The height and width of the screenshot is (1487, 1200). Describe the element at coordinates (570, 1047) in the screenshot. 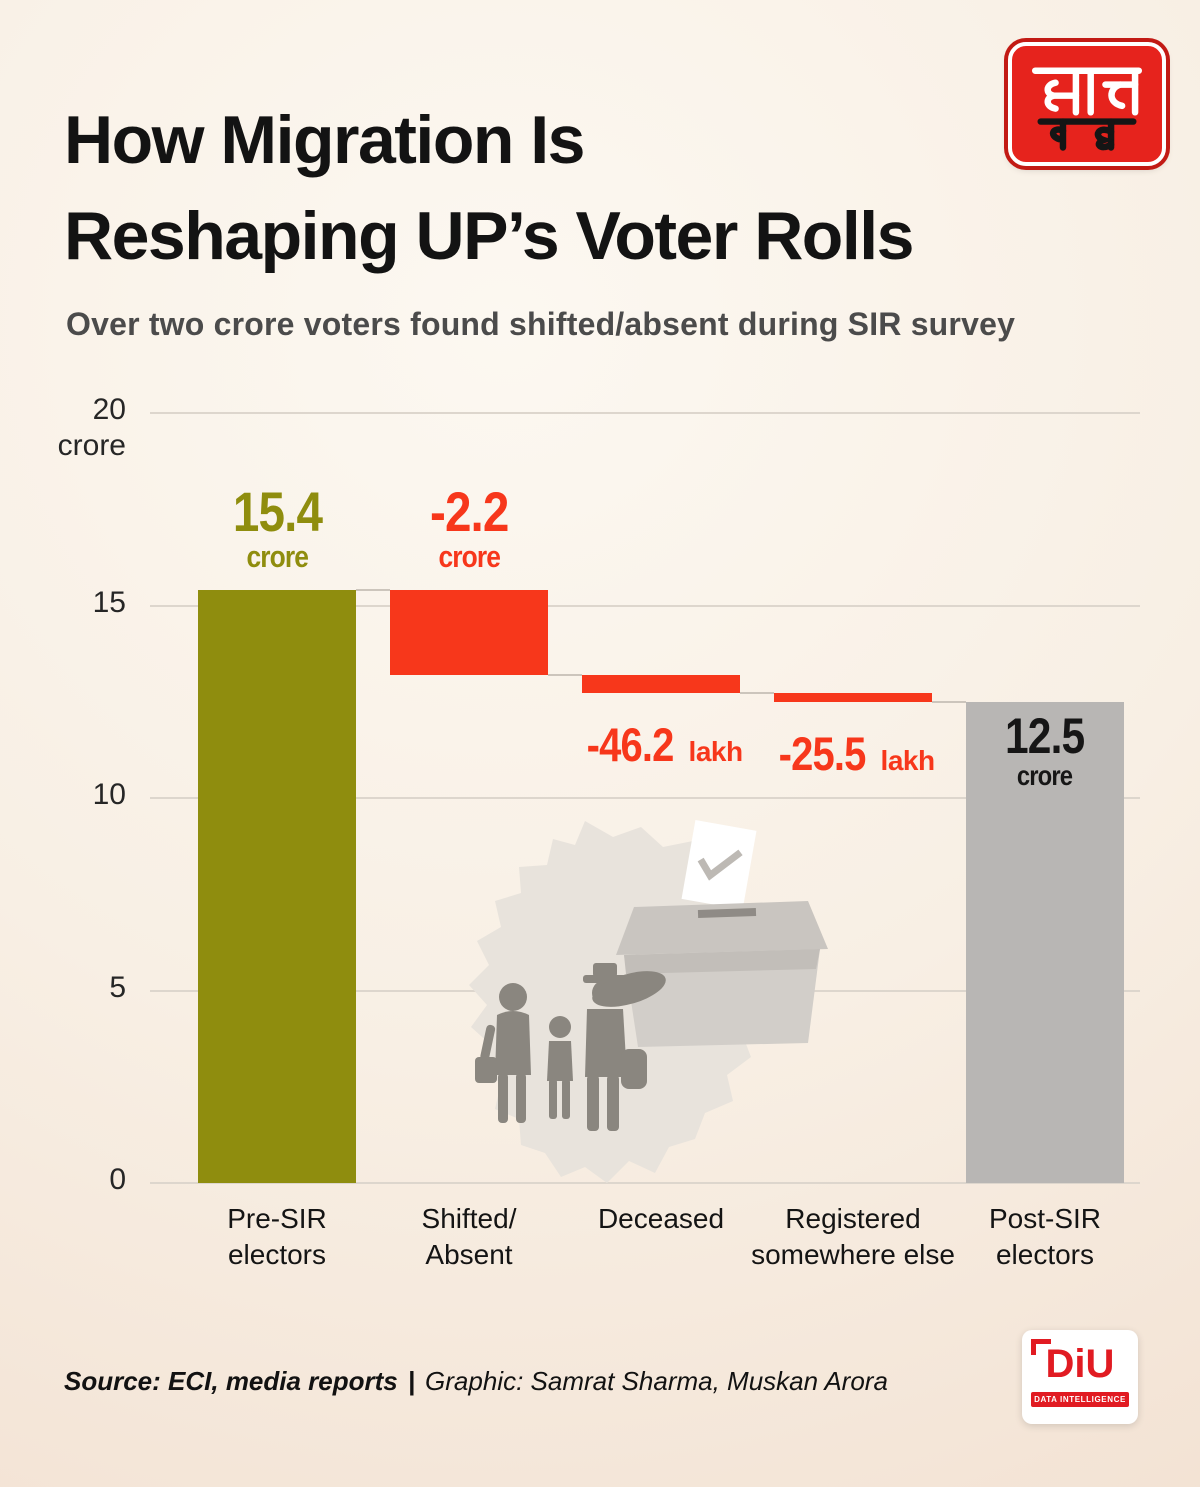

I see `migrant-family-icon` at that location.